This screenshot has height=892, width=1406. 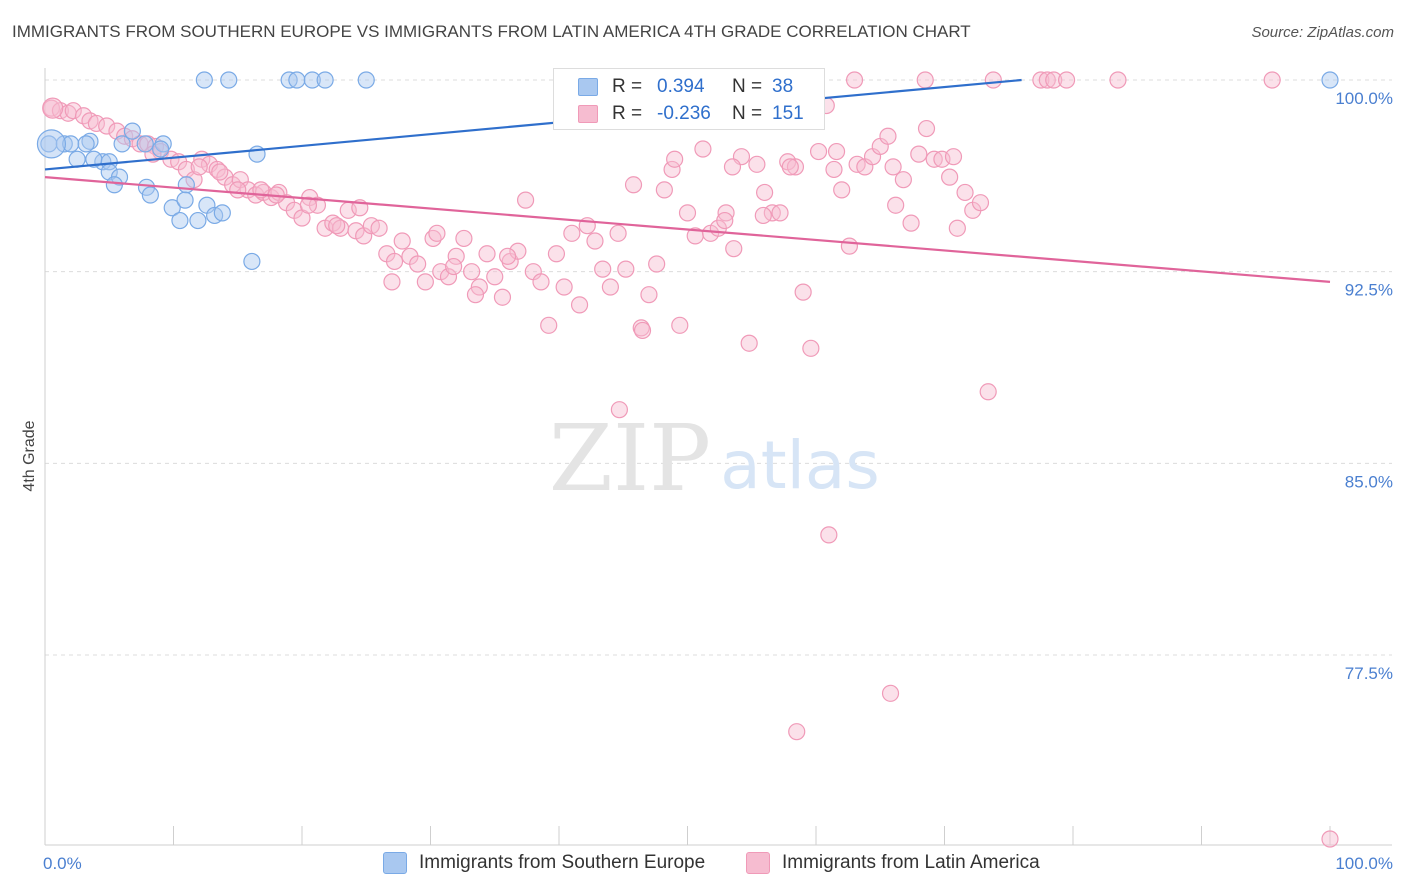 What do you see at coordinates (544, 863) in the screenshot?
I see `legend-item-southern-europe: Immigrants from Southern Europe` at bounding box center [544, 863].